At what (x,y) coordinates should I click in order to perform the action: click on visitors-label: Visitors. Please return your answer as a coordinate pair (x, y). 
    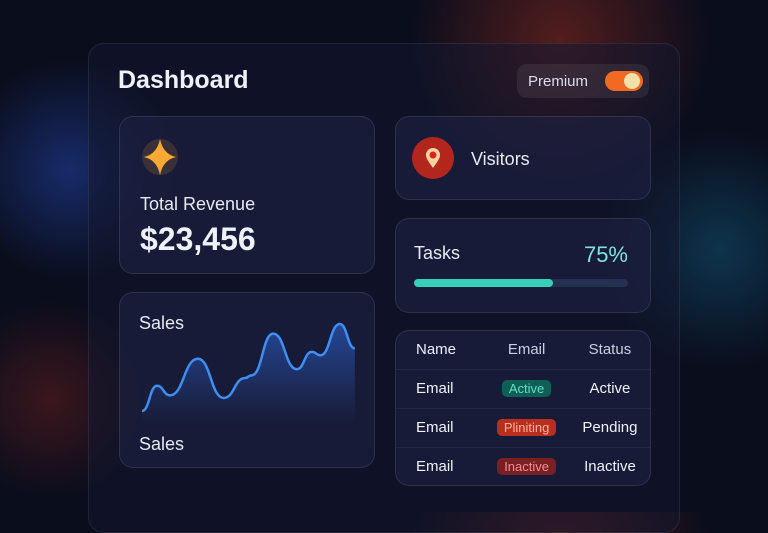
    Looking at the image, I should click on (500, 159).